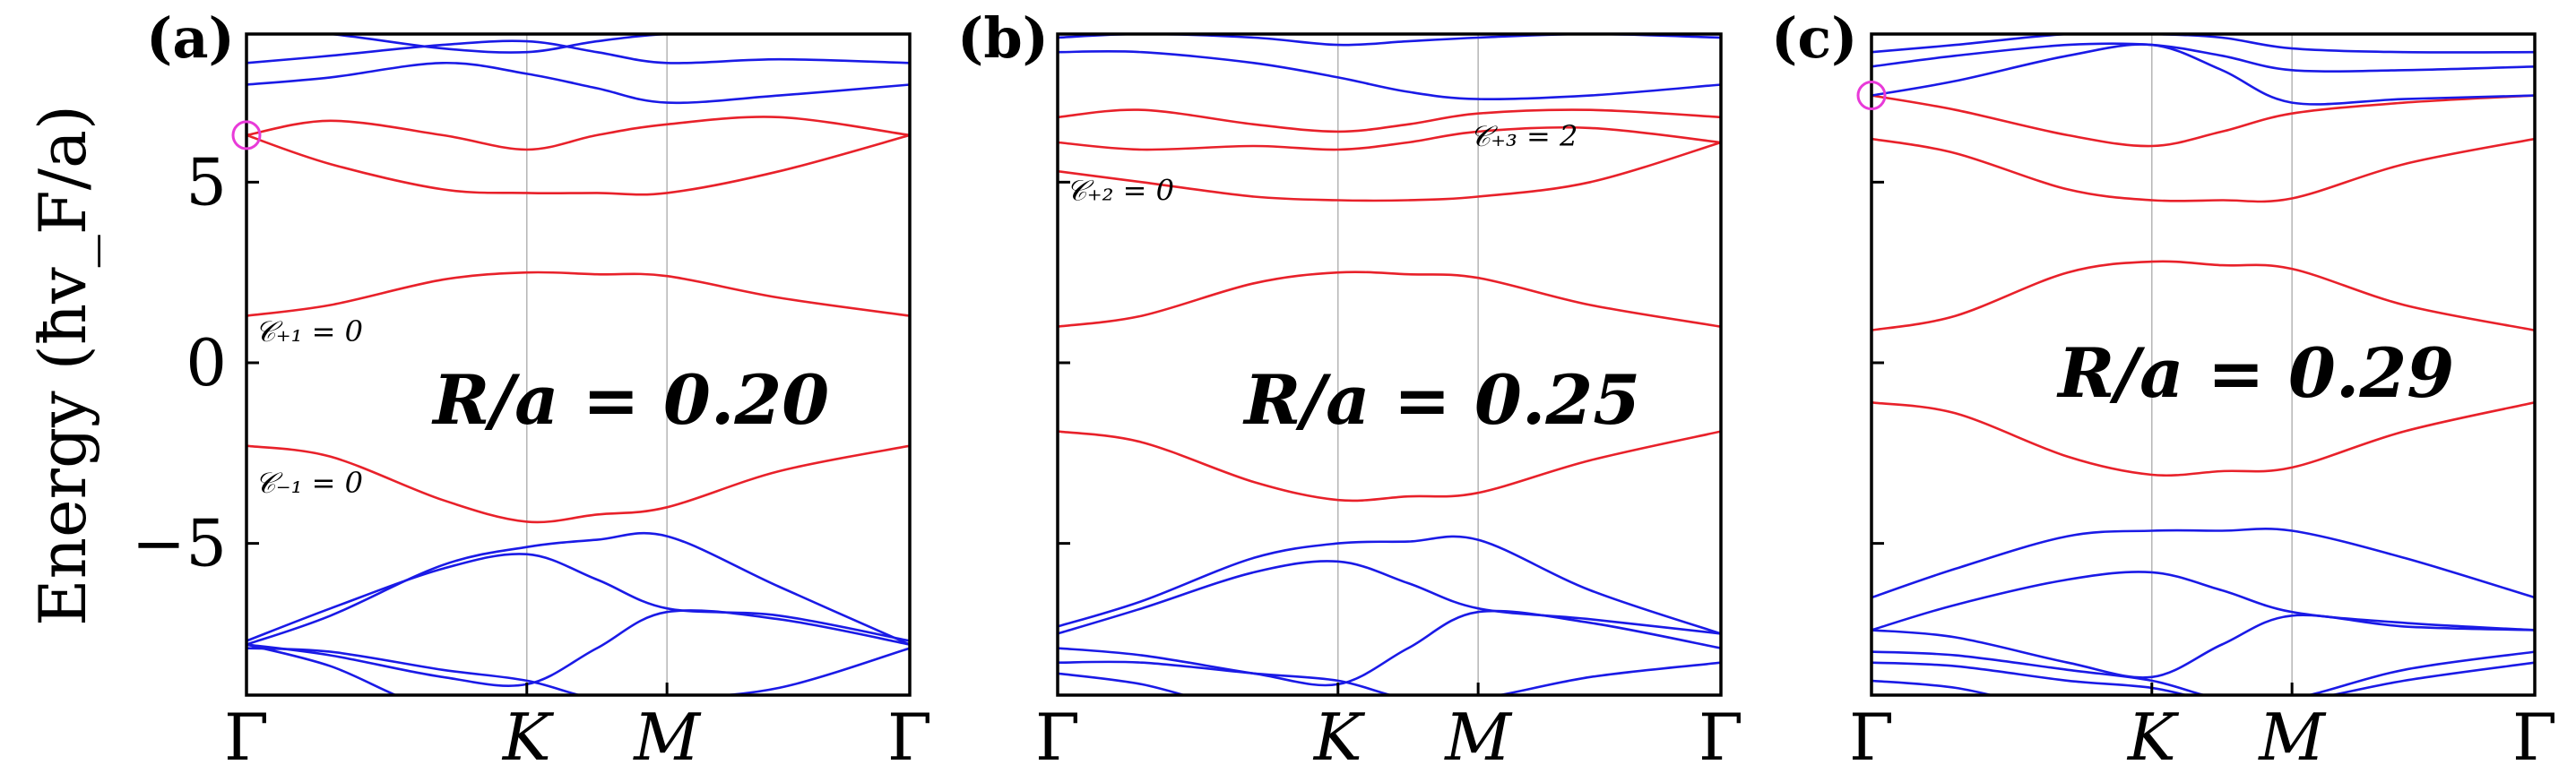 This screenshot has width=2576, height=782. Describe the element at coordinates (309, 331) in the screenshot. I see `chern-annotation: 𝒞₊₁ = 0` at that location.